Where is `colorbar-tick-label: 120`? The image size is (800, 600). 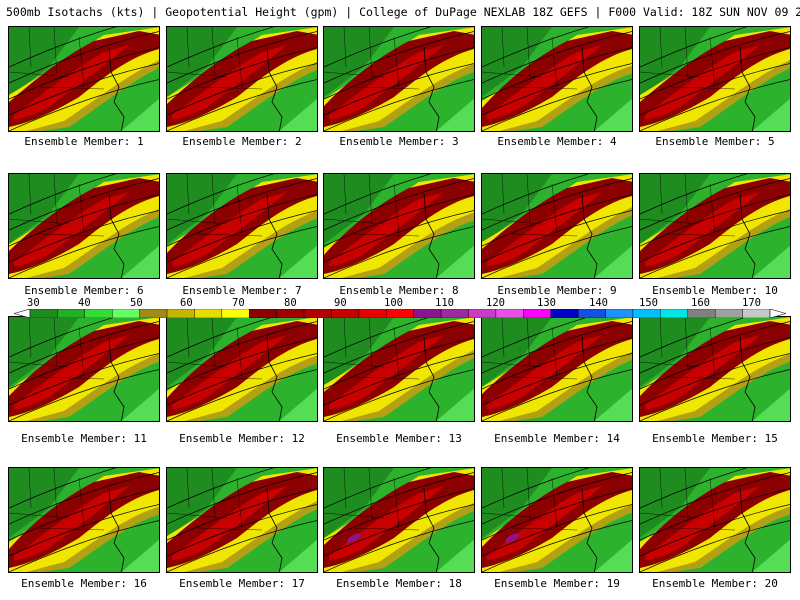
colorbar-tick-label: 120 is located at coordinates (495, 303).